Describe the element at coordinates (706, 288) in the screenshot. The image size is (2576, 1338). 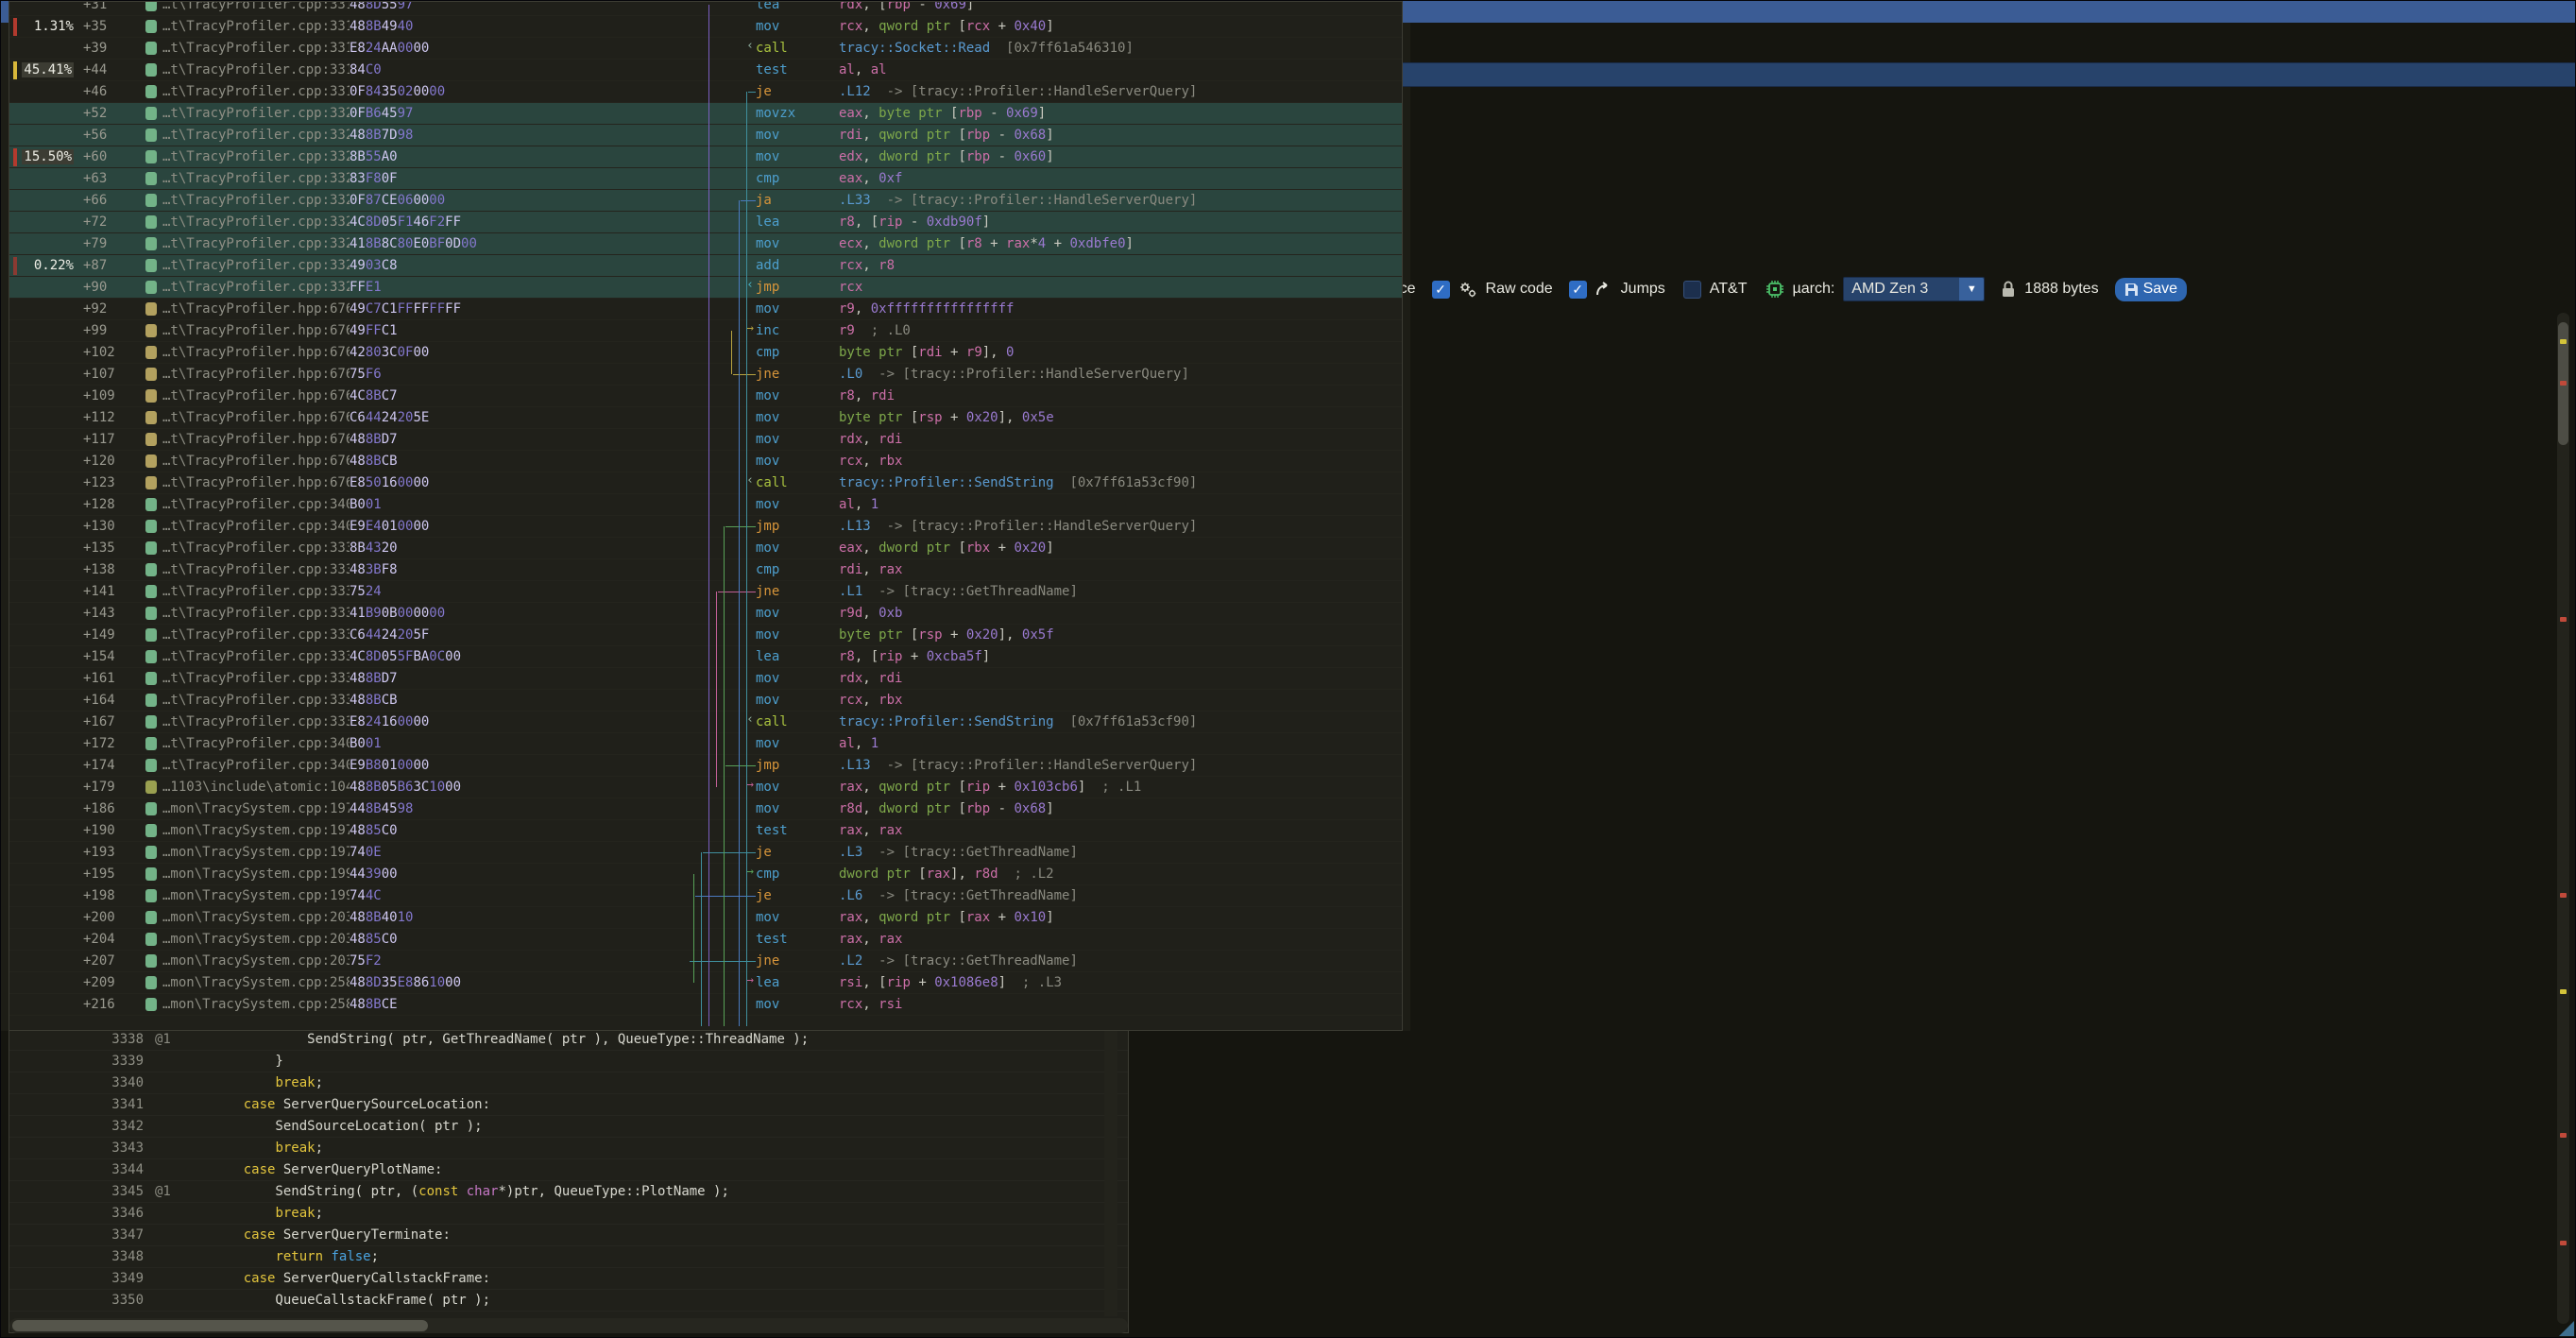
I see `asm-row: +90 …t\TracyProfiler.cpp:3326 FFE1 ‹ jmp rcx` at that location.